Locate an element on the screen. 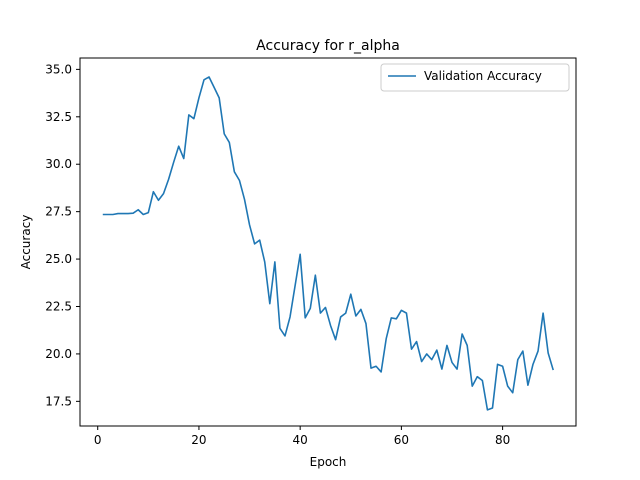 The image size is (640, 480). legend-box is located at coordinates (475, 77).